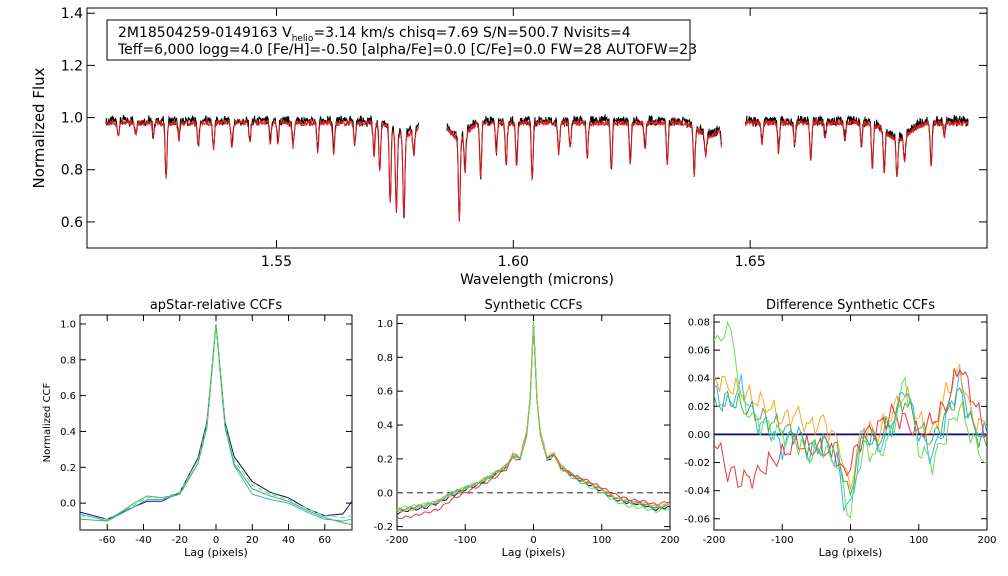  What do you see at coordinates (72, 14) in the screenshot?
I see `y-tick-label: 1.4` at bounding box center [72, 14].